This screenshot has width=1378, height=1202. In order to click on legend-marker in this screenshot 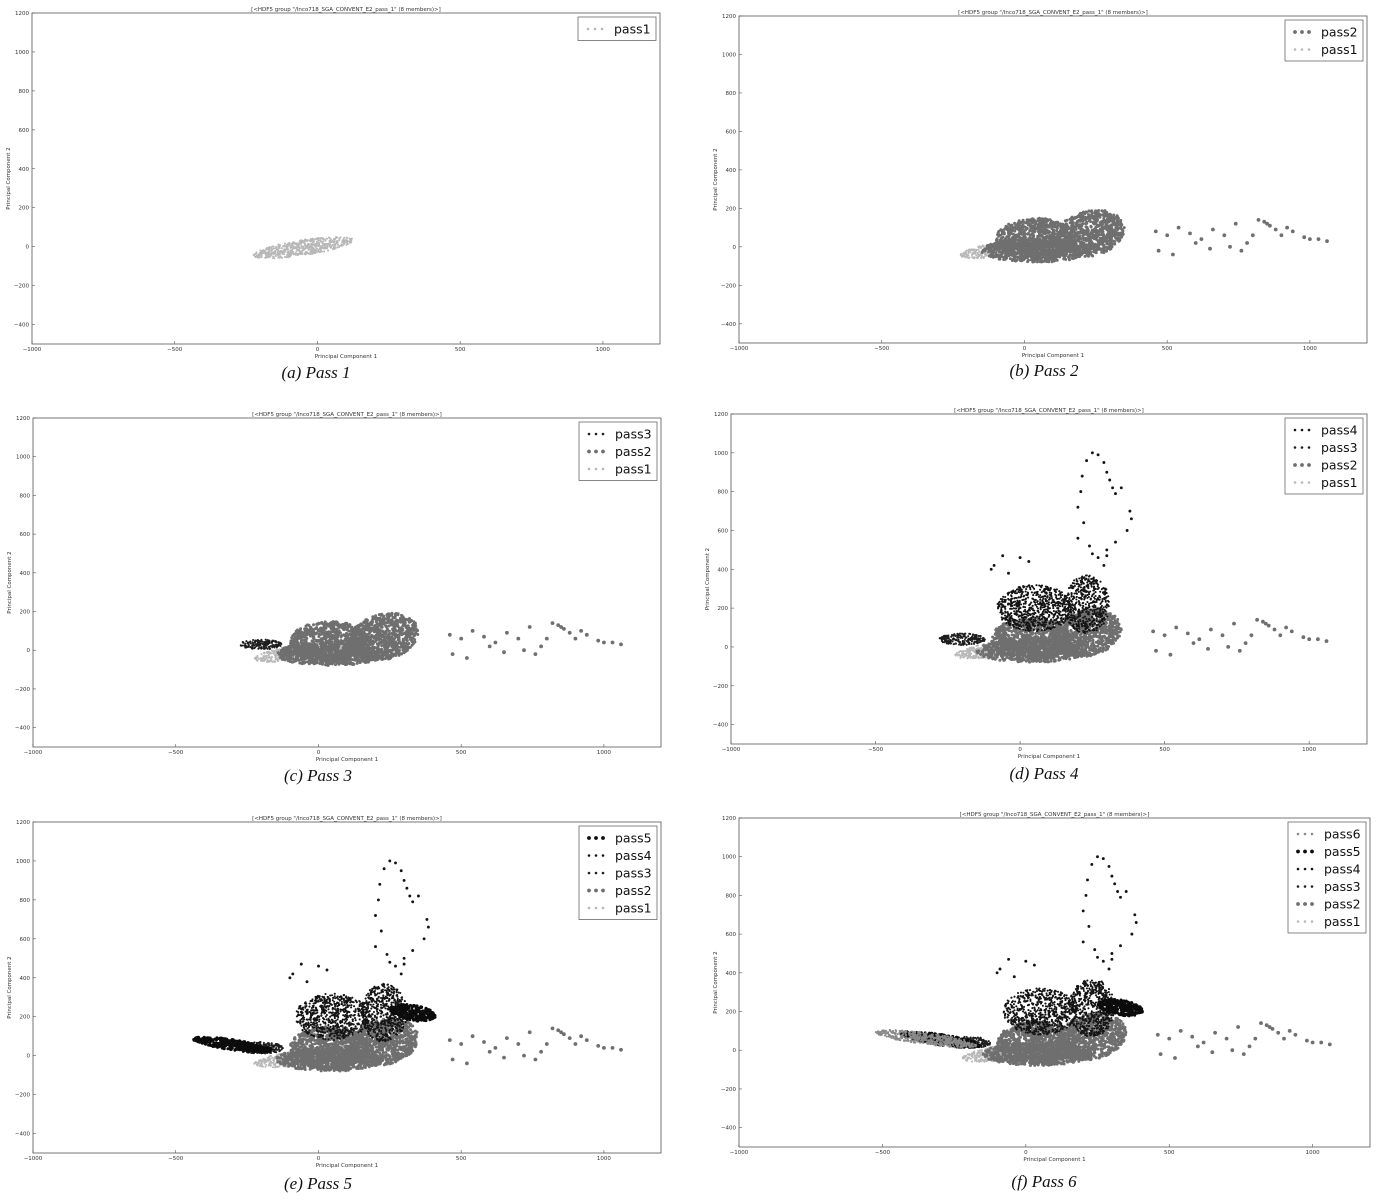, I will do `click(595, 29)`.